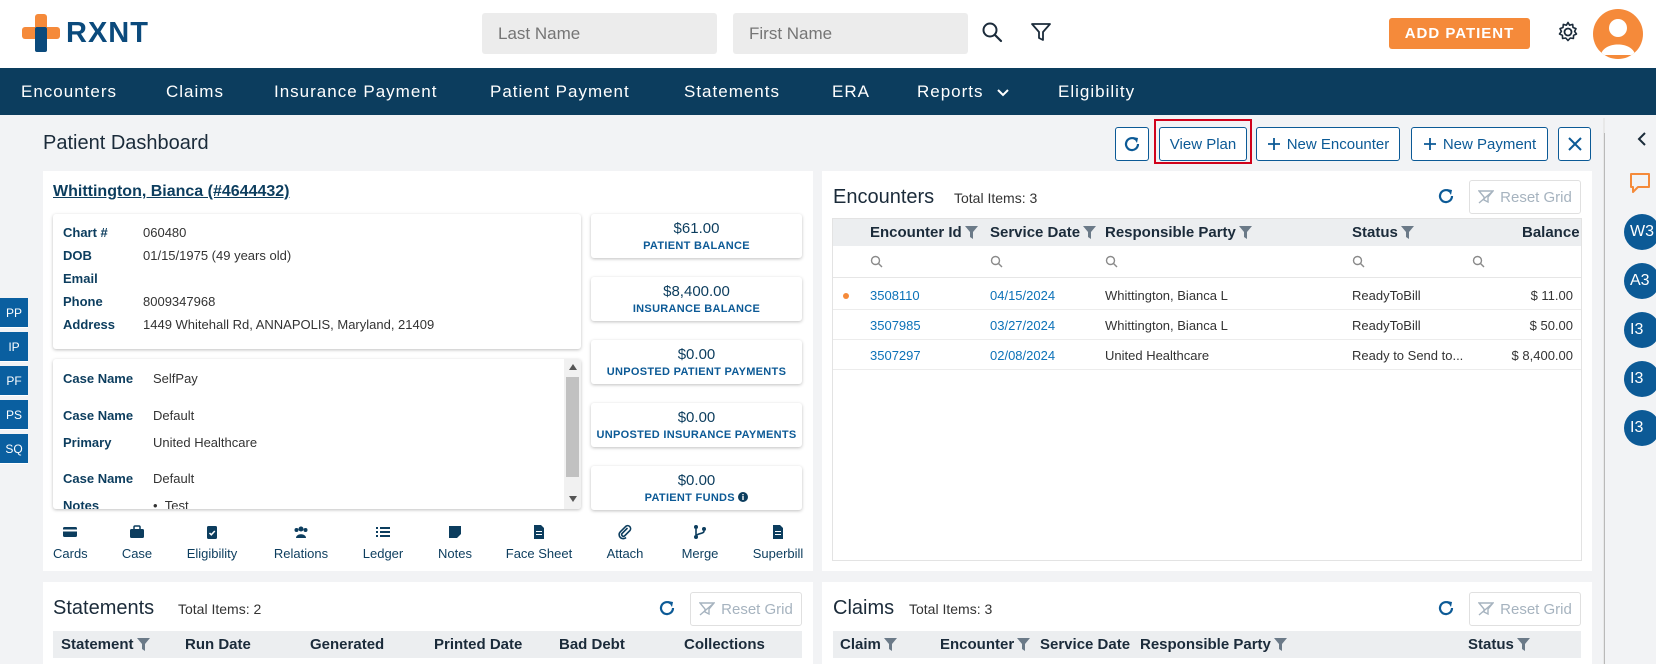  Describe the element at coordinates (696, 236) in the screenshot. I see `patient-balance-box: $61.00 PATIENT BALANCE` at that location.